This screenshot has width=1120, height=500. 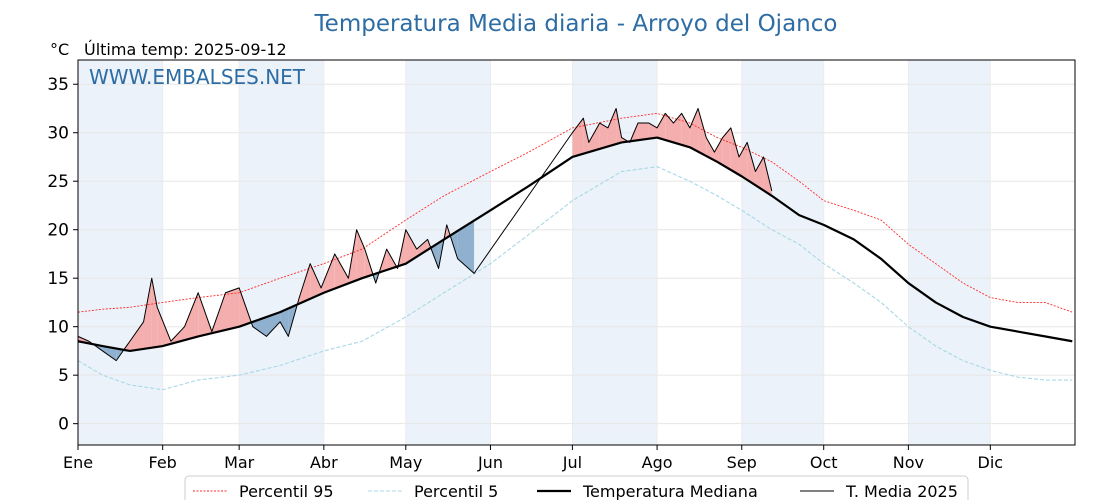 I want to click on legend-label: Temperatura Mediana, so click(x=670, y=491).